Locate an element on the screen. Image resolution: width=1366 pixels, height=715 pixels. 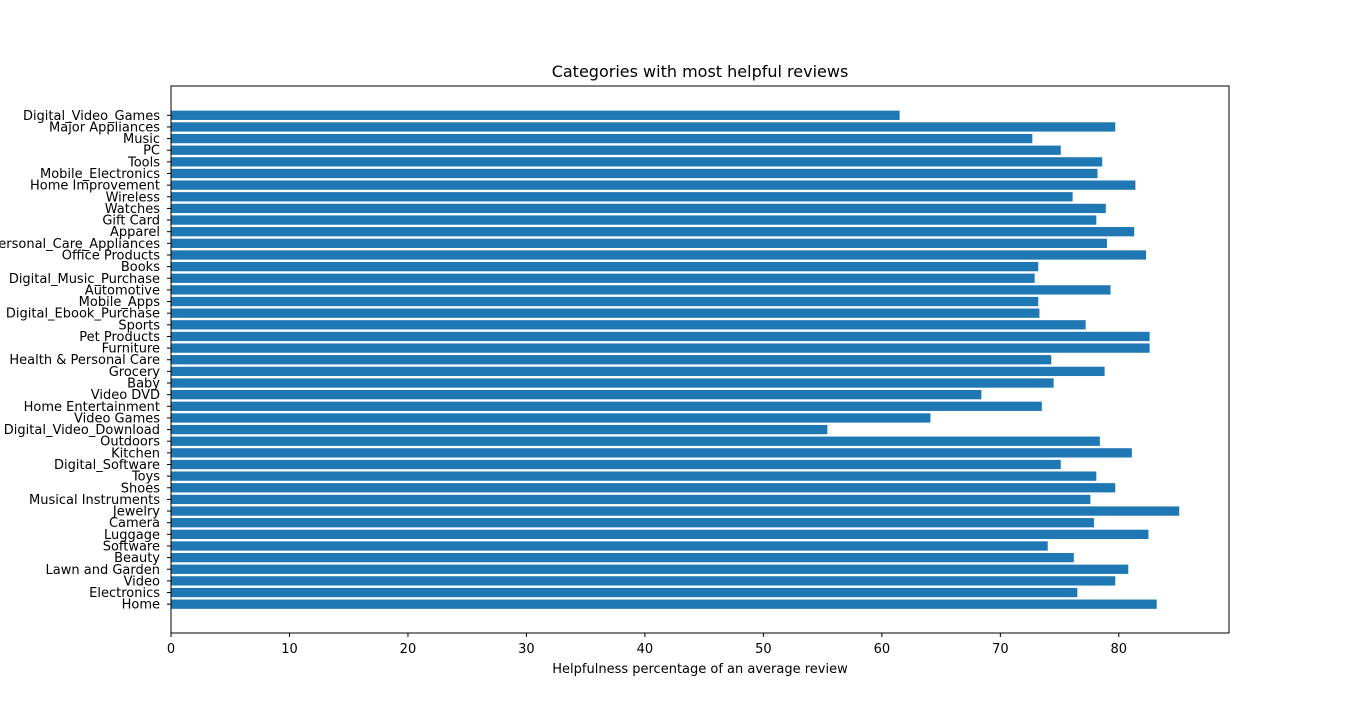
x-tick-label: 70 is located at coordinates (1000, 649).